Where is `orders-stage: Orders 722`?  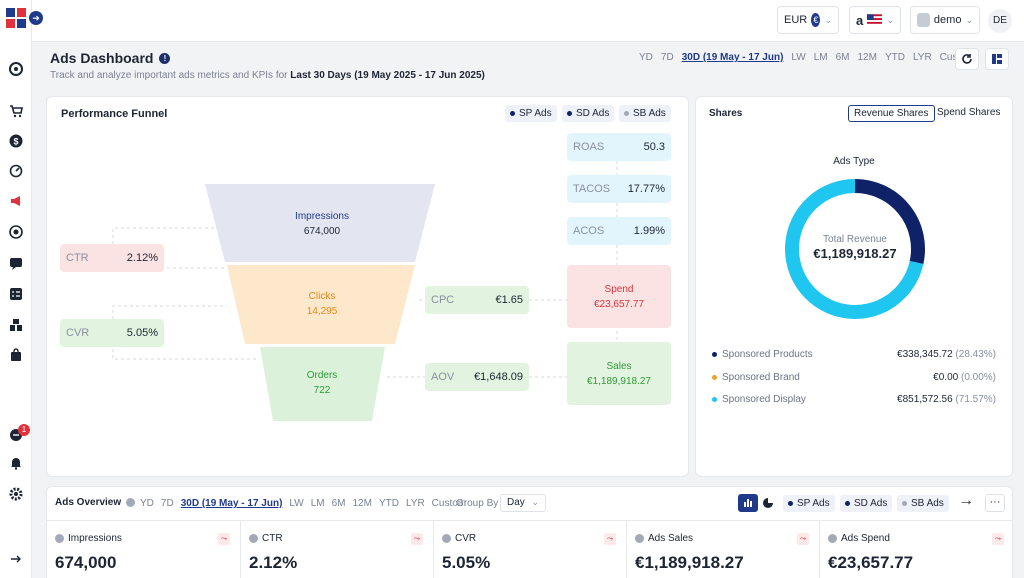
orders-stage: Orders 722 is located at coordinates (322, 383).